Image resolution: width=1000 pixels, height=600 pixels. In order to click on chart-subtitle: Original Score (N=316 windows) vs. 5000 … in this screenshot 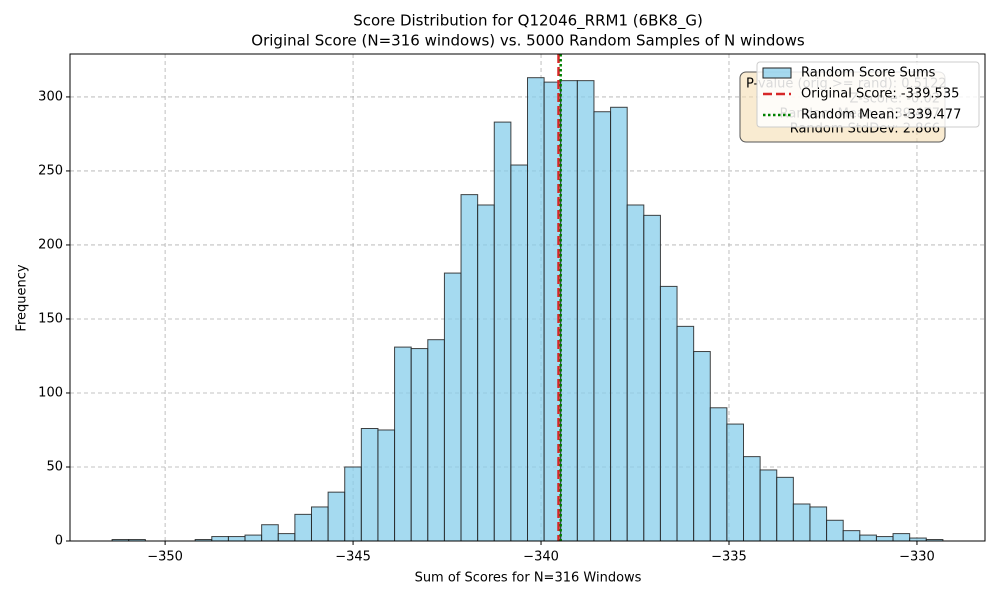, I will do `click(528, 41)`.